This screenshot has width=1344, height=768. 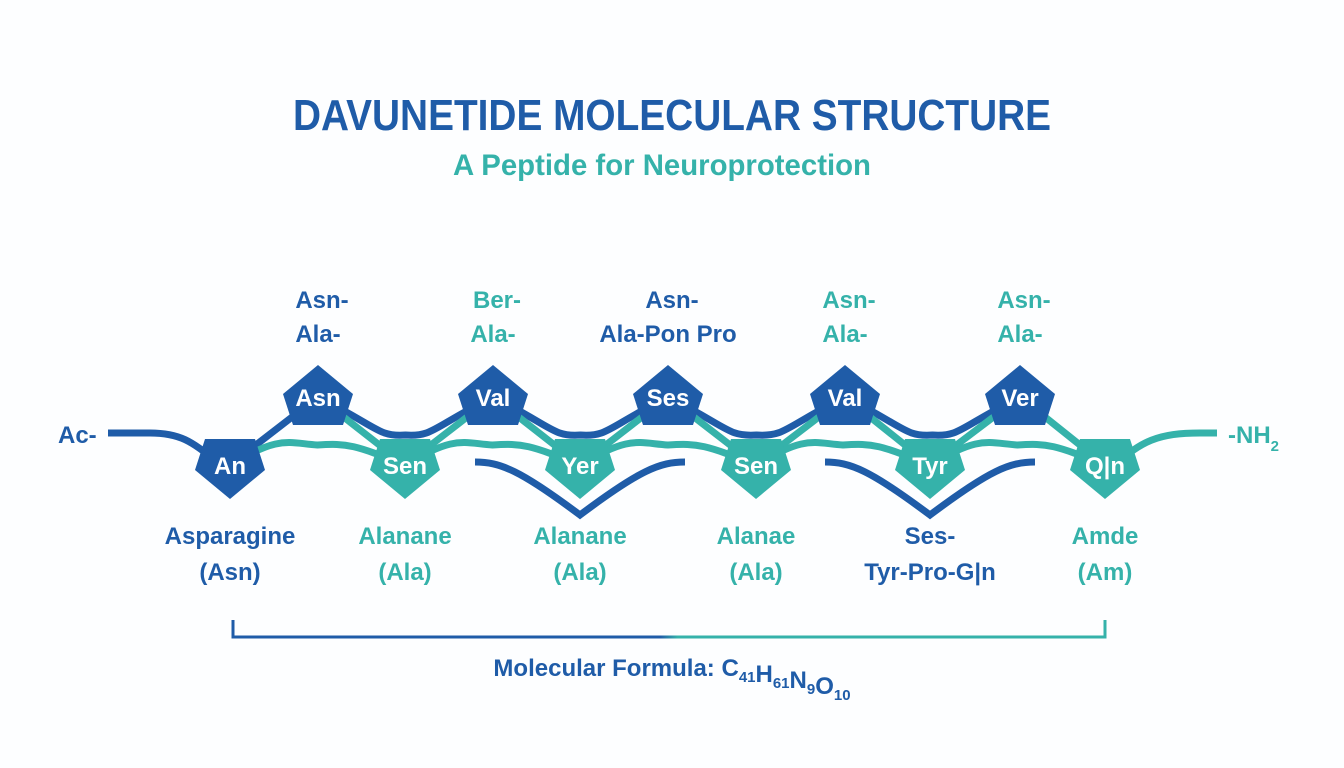 I want to click on residue-abbrev: Yer, so click(x=579, y=466).